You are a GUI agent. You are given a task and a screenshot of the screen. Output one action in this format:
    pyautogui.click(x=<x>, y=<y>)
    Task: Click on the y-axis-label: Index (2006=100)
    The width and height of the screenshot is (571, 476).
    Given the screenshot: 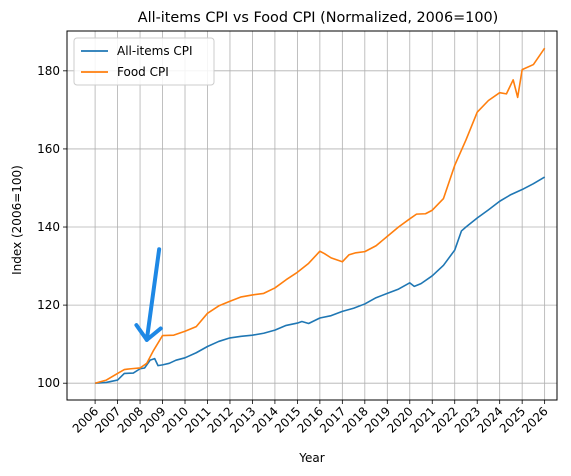 What is the action you would take?
    pyautogui.click(x=17, y=220)
    